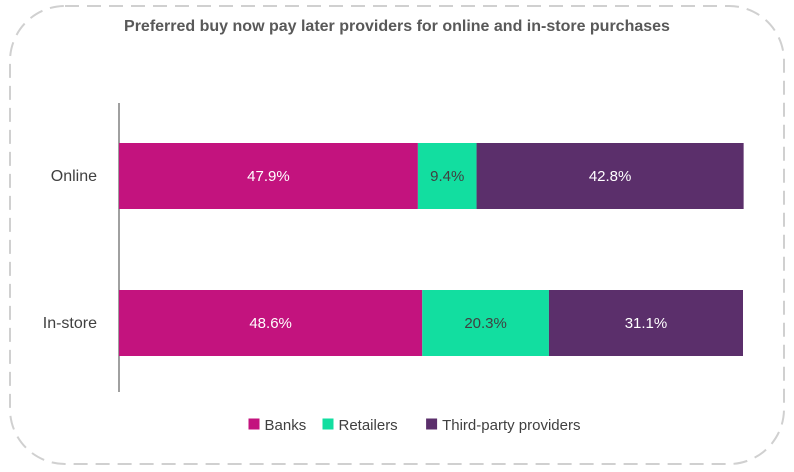  What do you see at coordinates (70, 323) in the screenshot?
I see `category-label-in-store: In-store` at bounding box center [70, 323].